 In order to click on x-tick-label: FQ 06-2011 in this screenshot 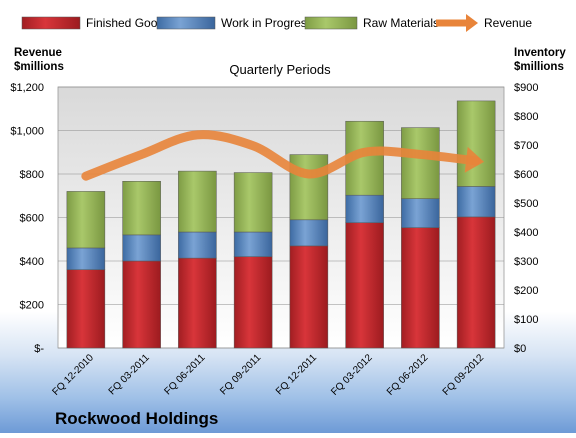, I will do `click(185, 374)`.